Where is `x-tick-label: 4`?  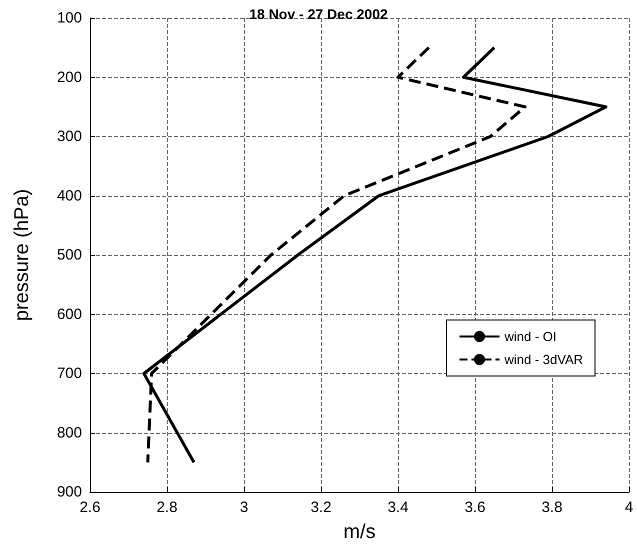
x-tick-label: 4 is located at coordinates (629, 507).